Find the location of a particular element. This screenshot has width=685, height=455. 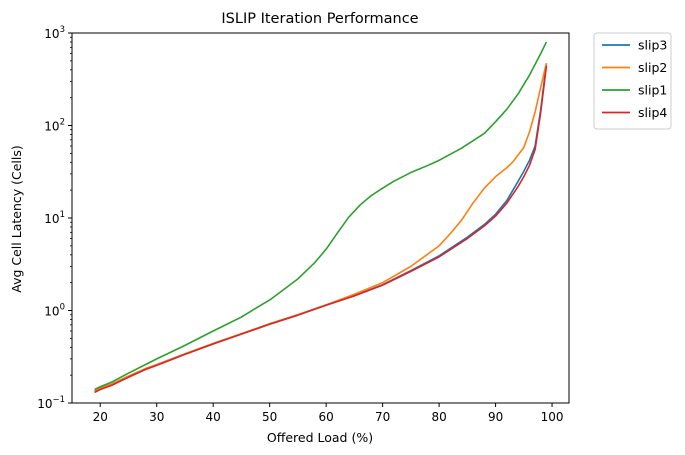

x-tick-label: 50 is located at coordinates (269, 417).